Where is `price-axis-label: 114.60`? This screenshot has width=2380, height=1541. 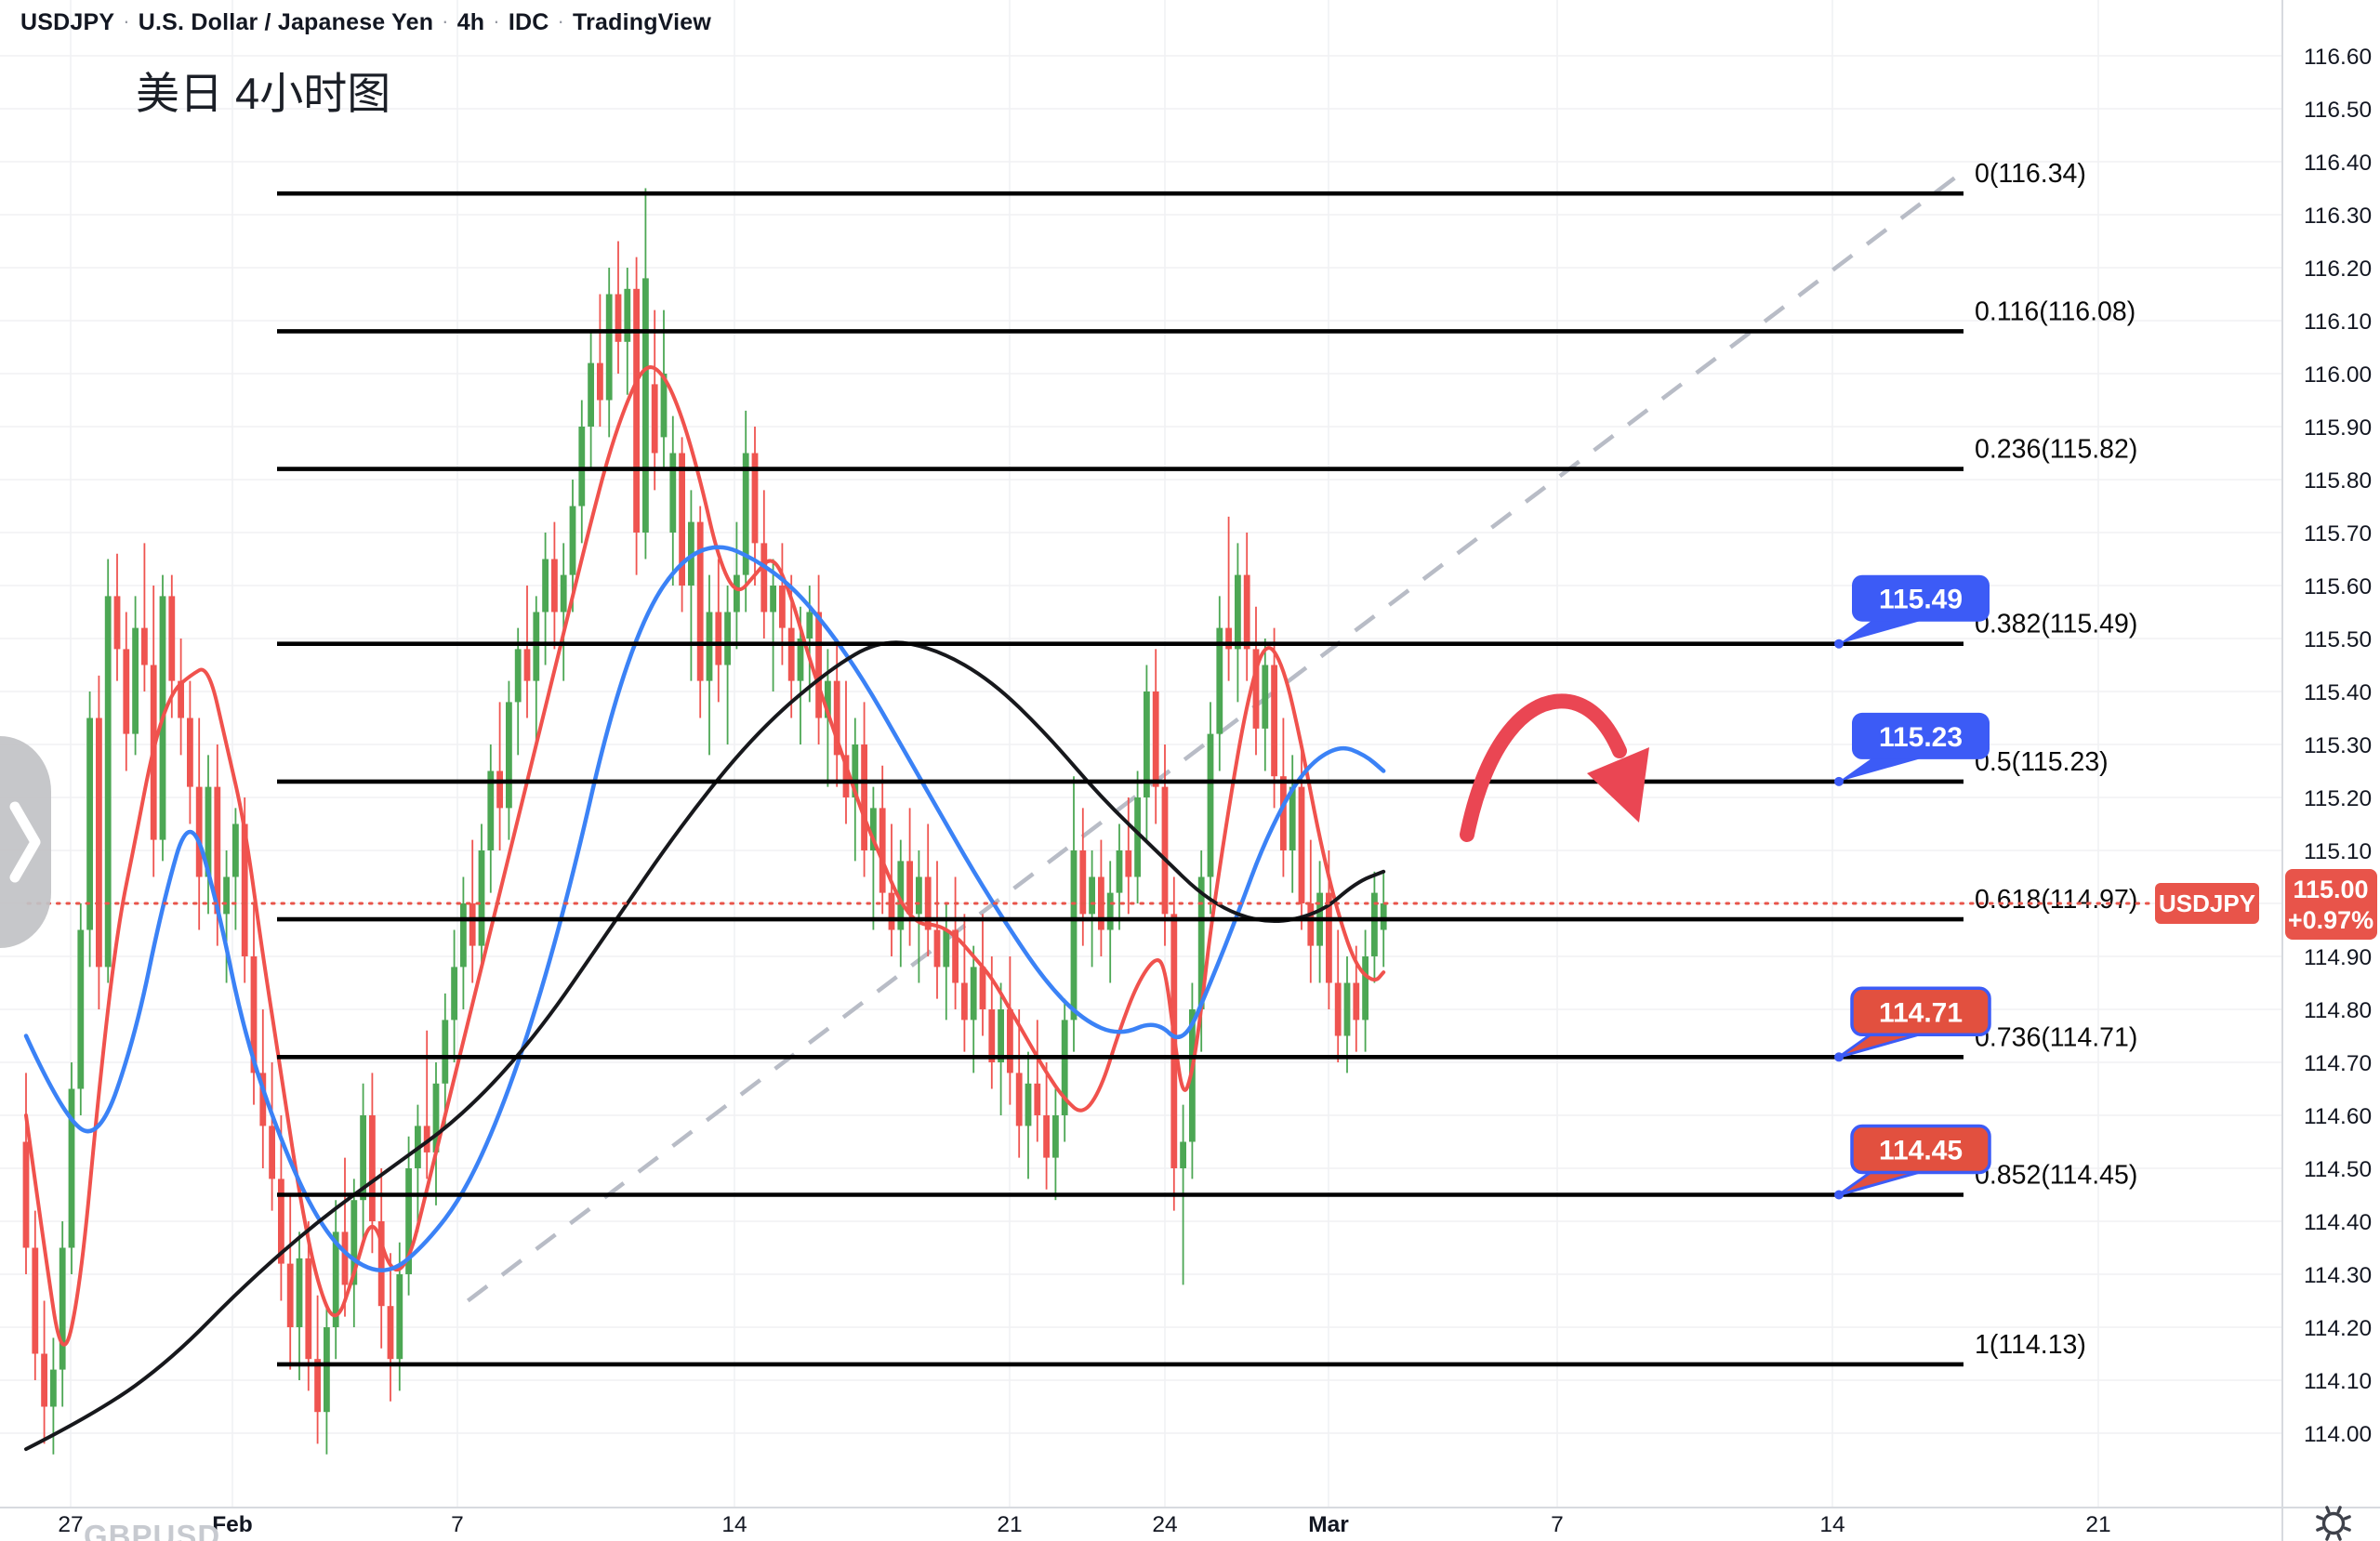 price-axis-label: 114.60 is located at coordinates (2338, 1116).